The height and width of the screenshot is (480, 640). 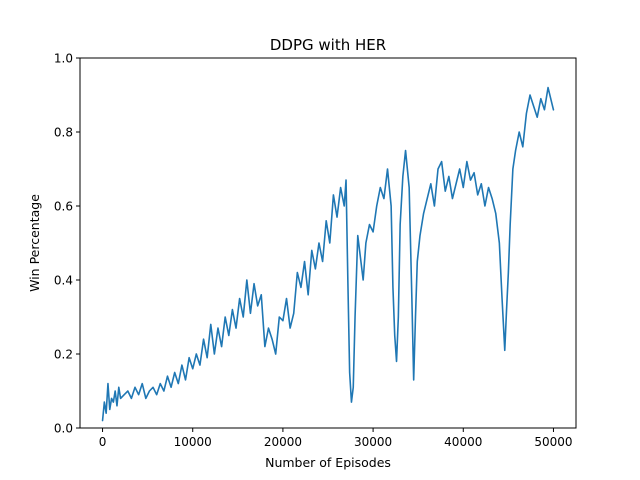 I want to click on x-tick-label: 40000, so click(x=463, y=442).